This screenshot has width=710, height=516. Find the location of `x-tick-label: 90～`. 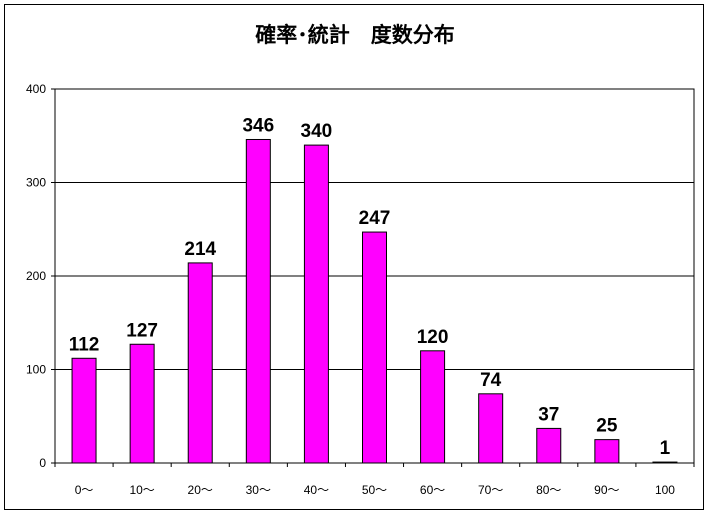

x-tick-label: 90～ is located at coordinates (606, 490).